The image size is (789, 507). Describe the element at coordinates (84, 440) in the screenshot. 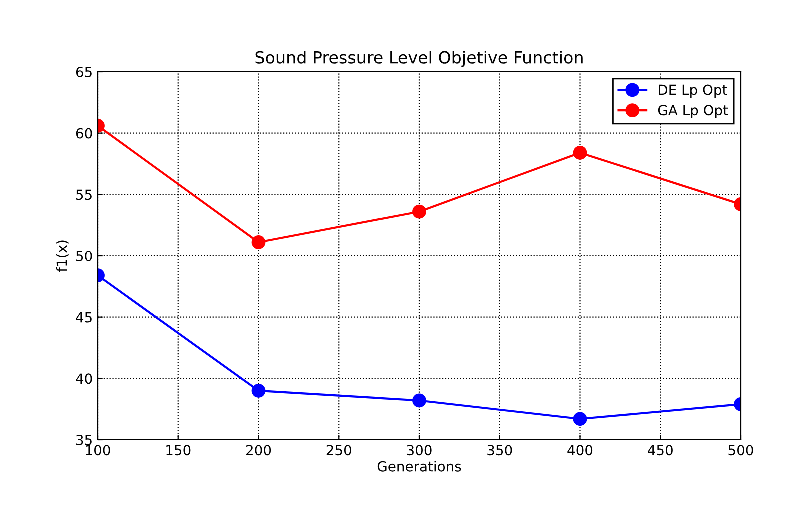

I see `y-tick-label: 35` at that location.